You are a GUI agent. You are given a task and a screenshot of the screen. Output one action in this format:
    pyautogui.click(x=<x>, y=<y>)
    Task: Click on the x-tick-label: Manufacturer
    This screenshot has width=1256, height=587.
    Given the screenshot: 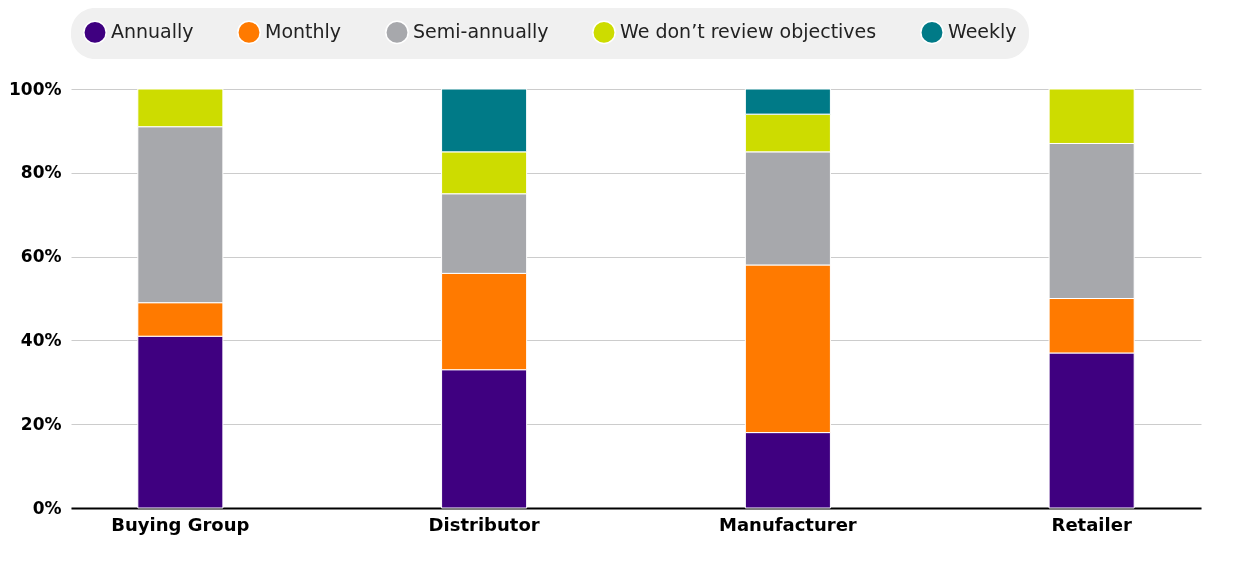 What is the action you would take?
    pyautogui.click(x=788, y=524)
    